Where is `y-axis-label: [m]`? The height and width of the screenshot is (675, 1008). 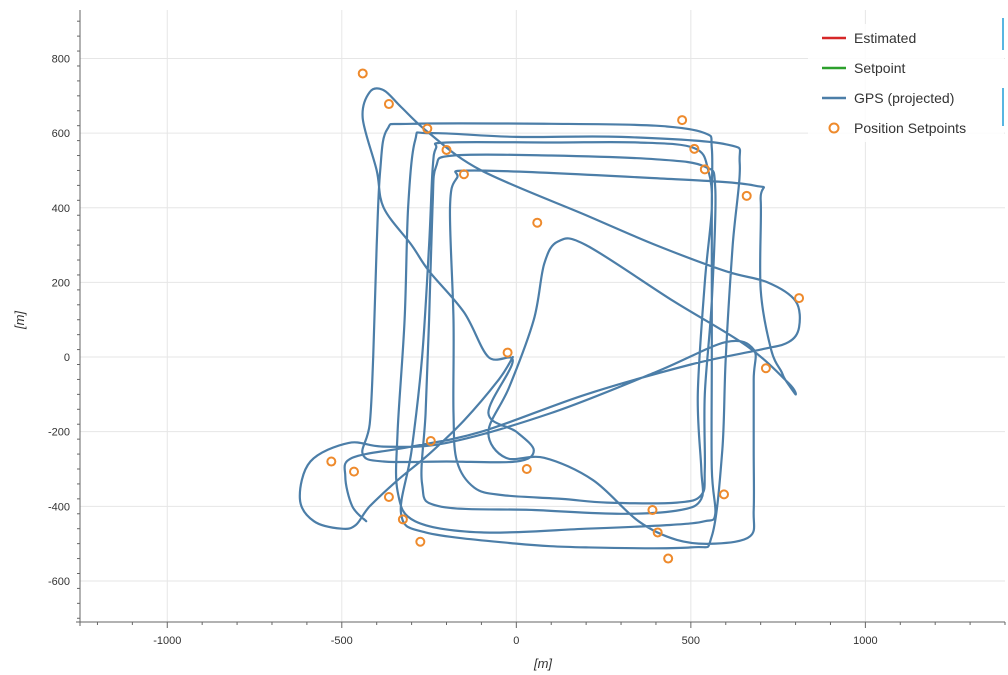
y-axis-label: [m] is located at coordinates (19, 320).